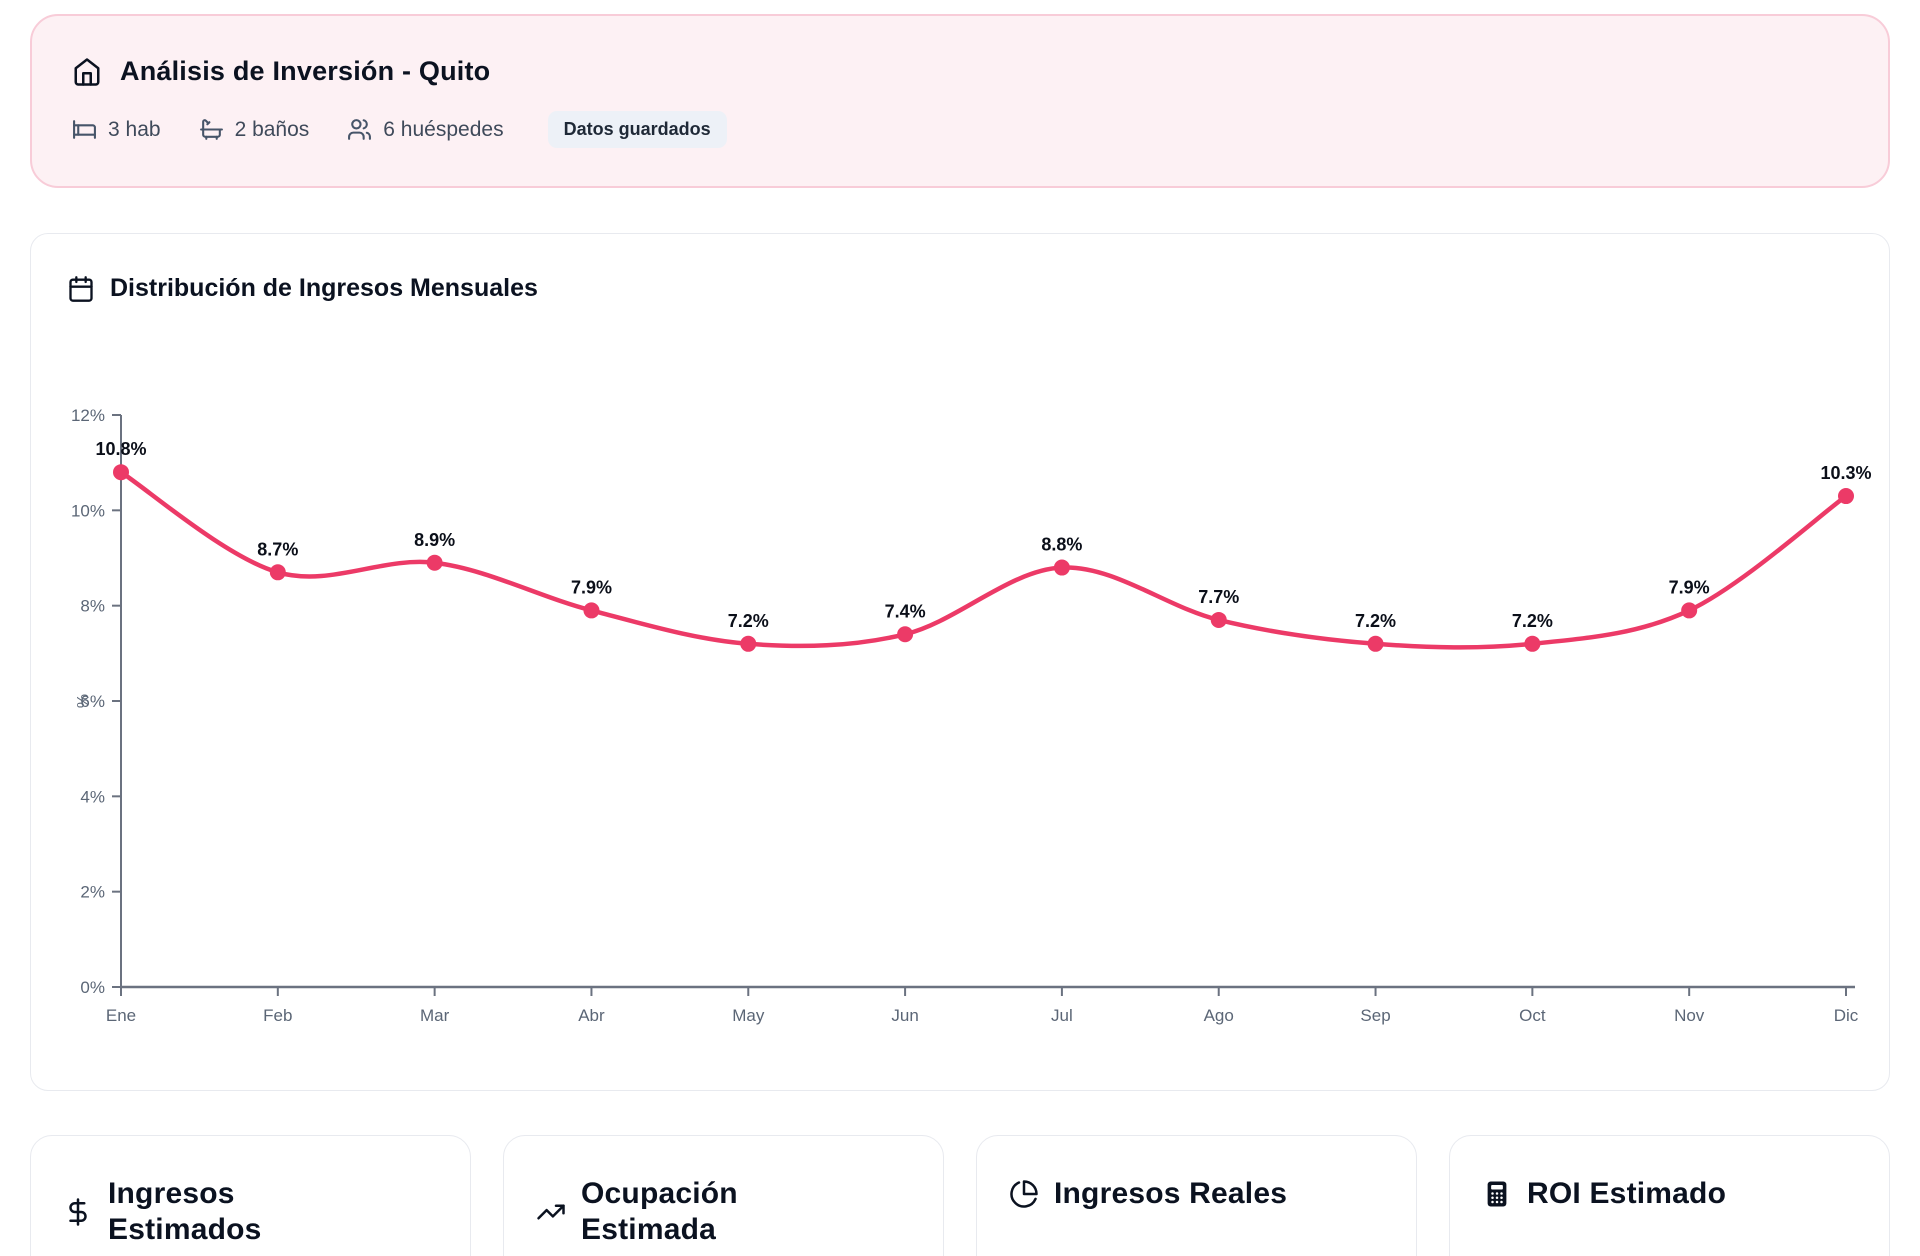 This screenshot has width=1920, height=1256. What do you see at coordinates (1846, 1015) in the screenshot?
I see `x-tick-label: Dic` at bounding box center [1846, 1015].